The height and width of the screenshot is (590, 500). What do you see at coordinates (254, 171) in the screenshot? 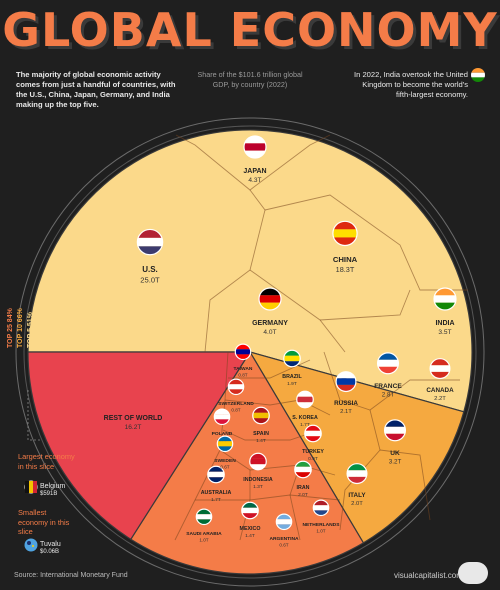
I see `japan-label: JAPAN` at bounding box center [254, 171].